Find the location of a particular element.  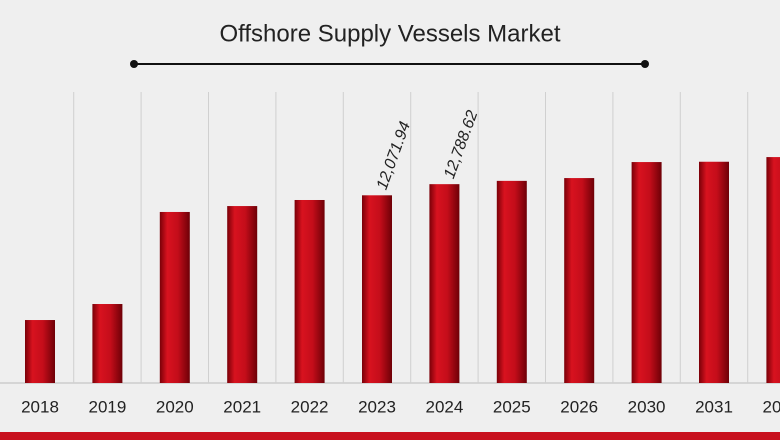

chart-title: Offshore Supply Vessels Market is located at coordinates (389, 33).